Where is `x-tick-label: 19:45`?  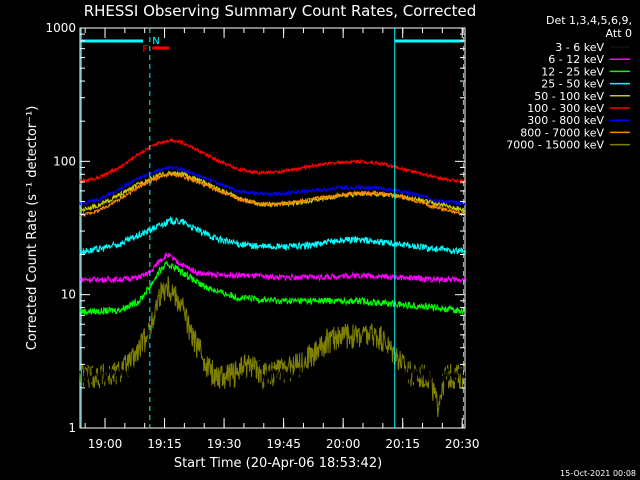 x-tick-label: 19:45 is located at coordinates (283, 444).